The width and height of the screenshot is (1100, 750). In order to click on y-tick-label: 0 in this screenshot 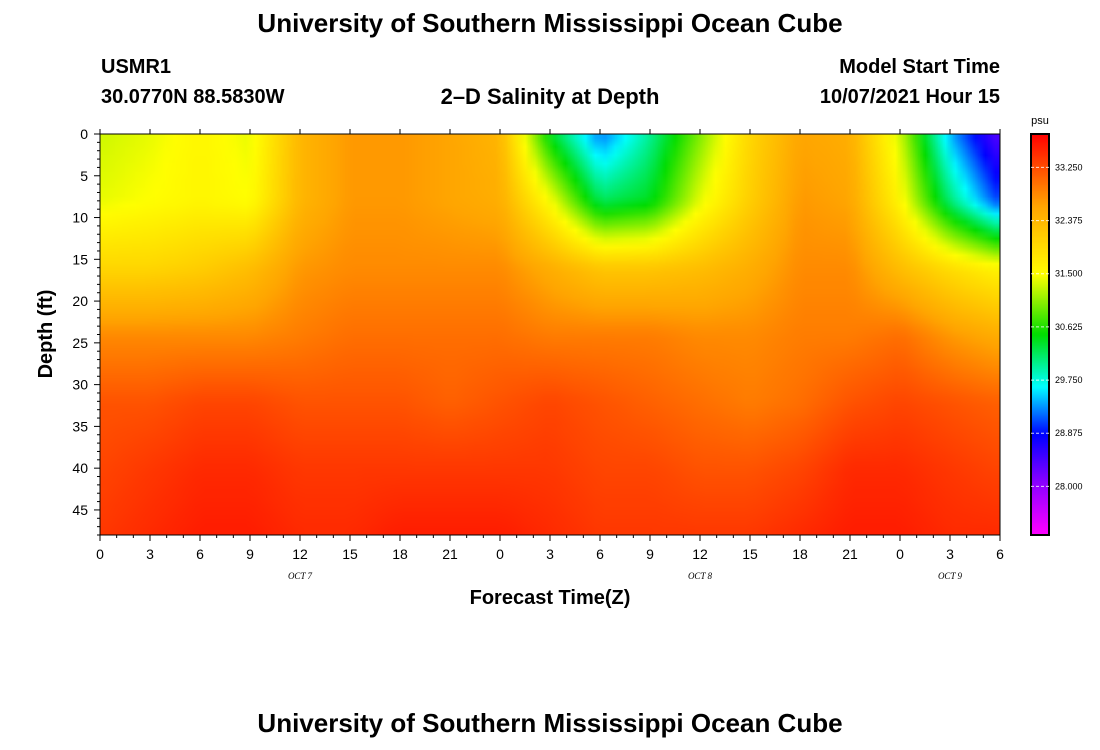, I will do `click(84, 134)`.